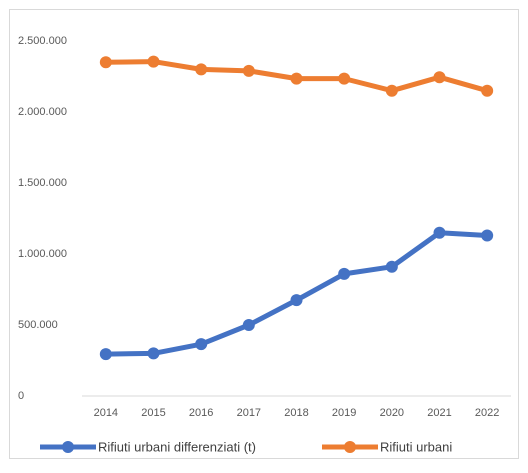 The width and height of the screenshot is (528, 473). What do you see at coordinates (344, 413) in the screenshot?
I see `x-tick-label: 2019` at bounding box center [344, 413].